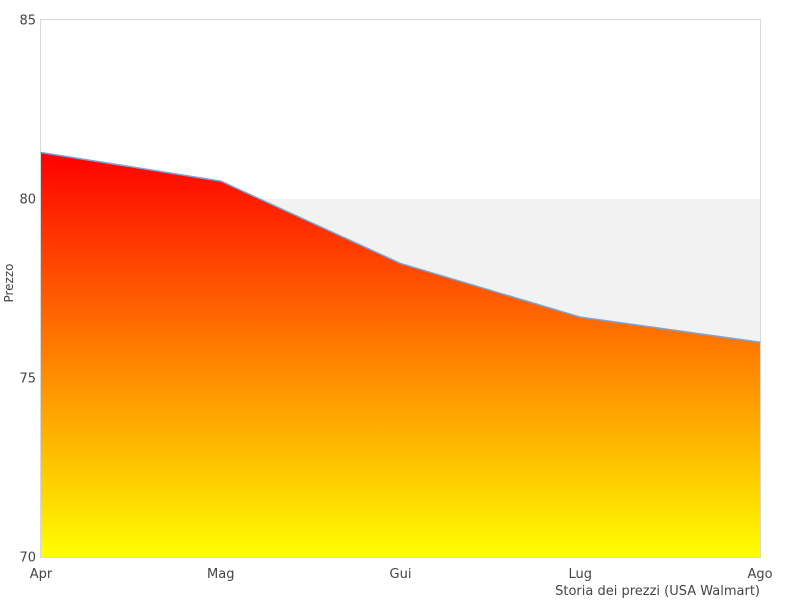 The width and height of the screenshot is (800, 600). I want to click on chart-caption: Storia dei prezzi (USA Walmart), so click(657, 591).